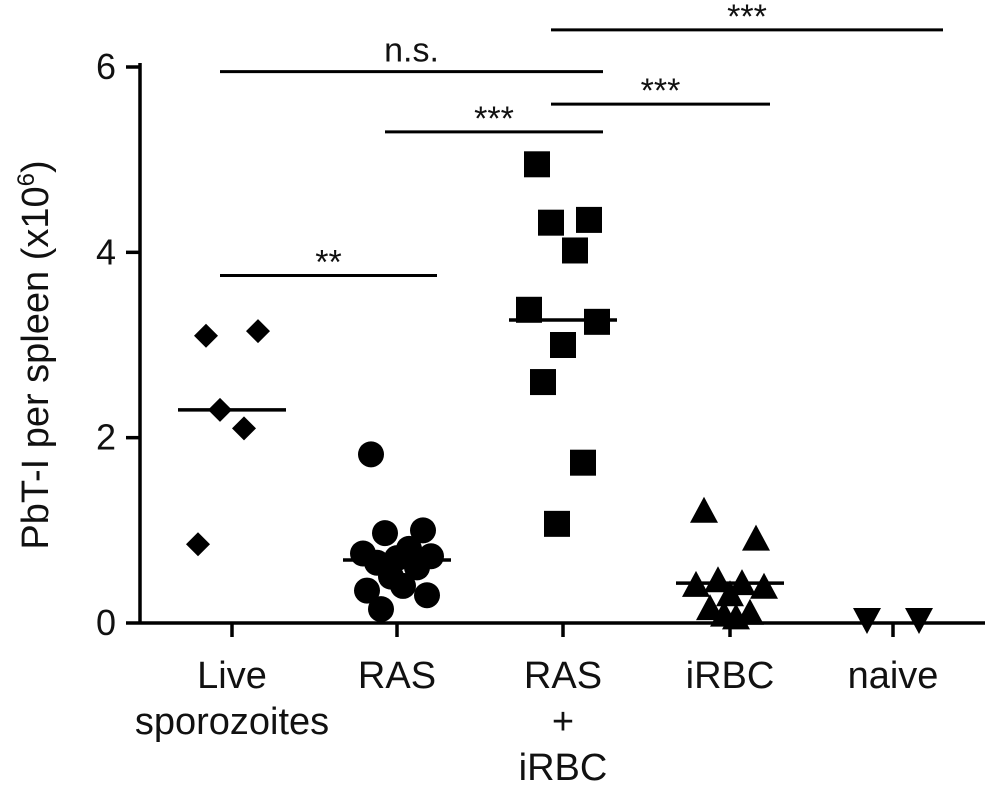 The height and width of the screenshot is (800, 989). I want to click on significance-label: n.s., so click(411, 51).